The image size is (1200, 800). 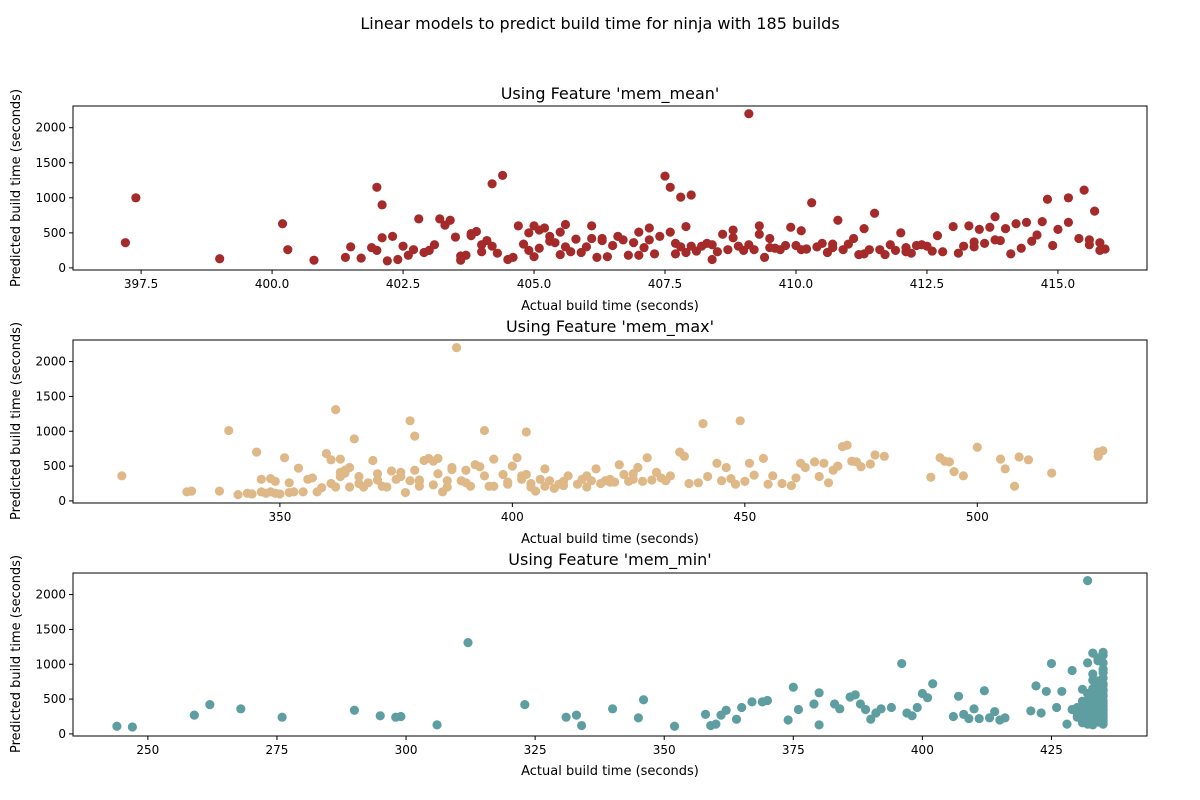 What do you see at coordinates (272, 284) in the screenshot?
I see `x-tick-label: 400.0` at bounding box center [272, 284].